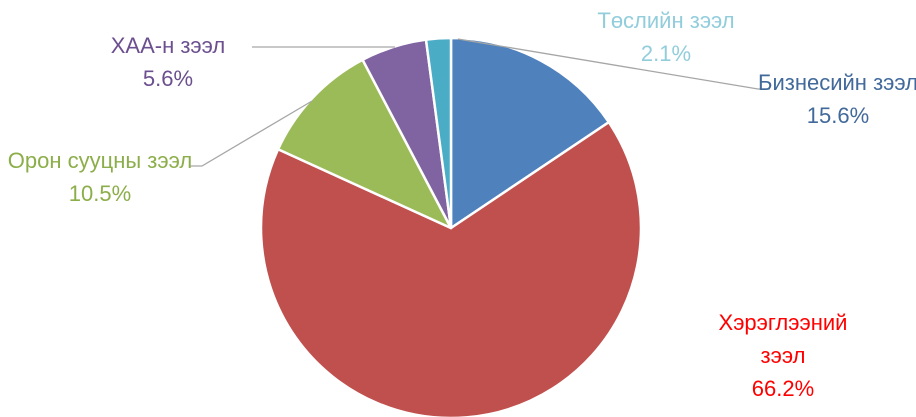 This screenshot has width=916, height=417. I want to click on slice-label: Төслийн зээл 2.1%, so click(666, 37).